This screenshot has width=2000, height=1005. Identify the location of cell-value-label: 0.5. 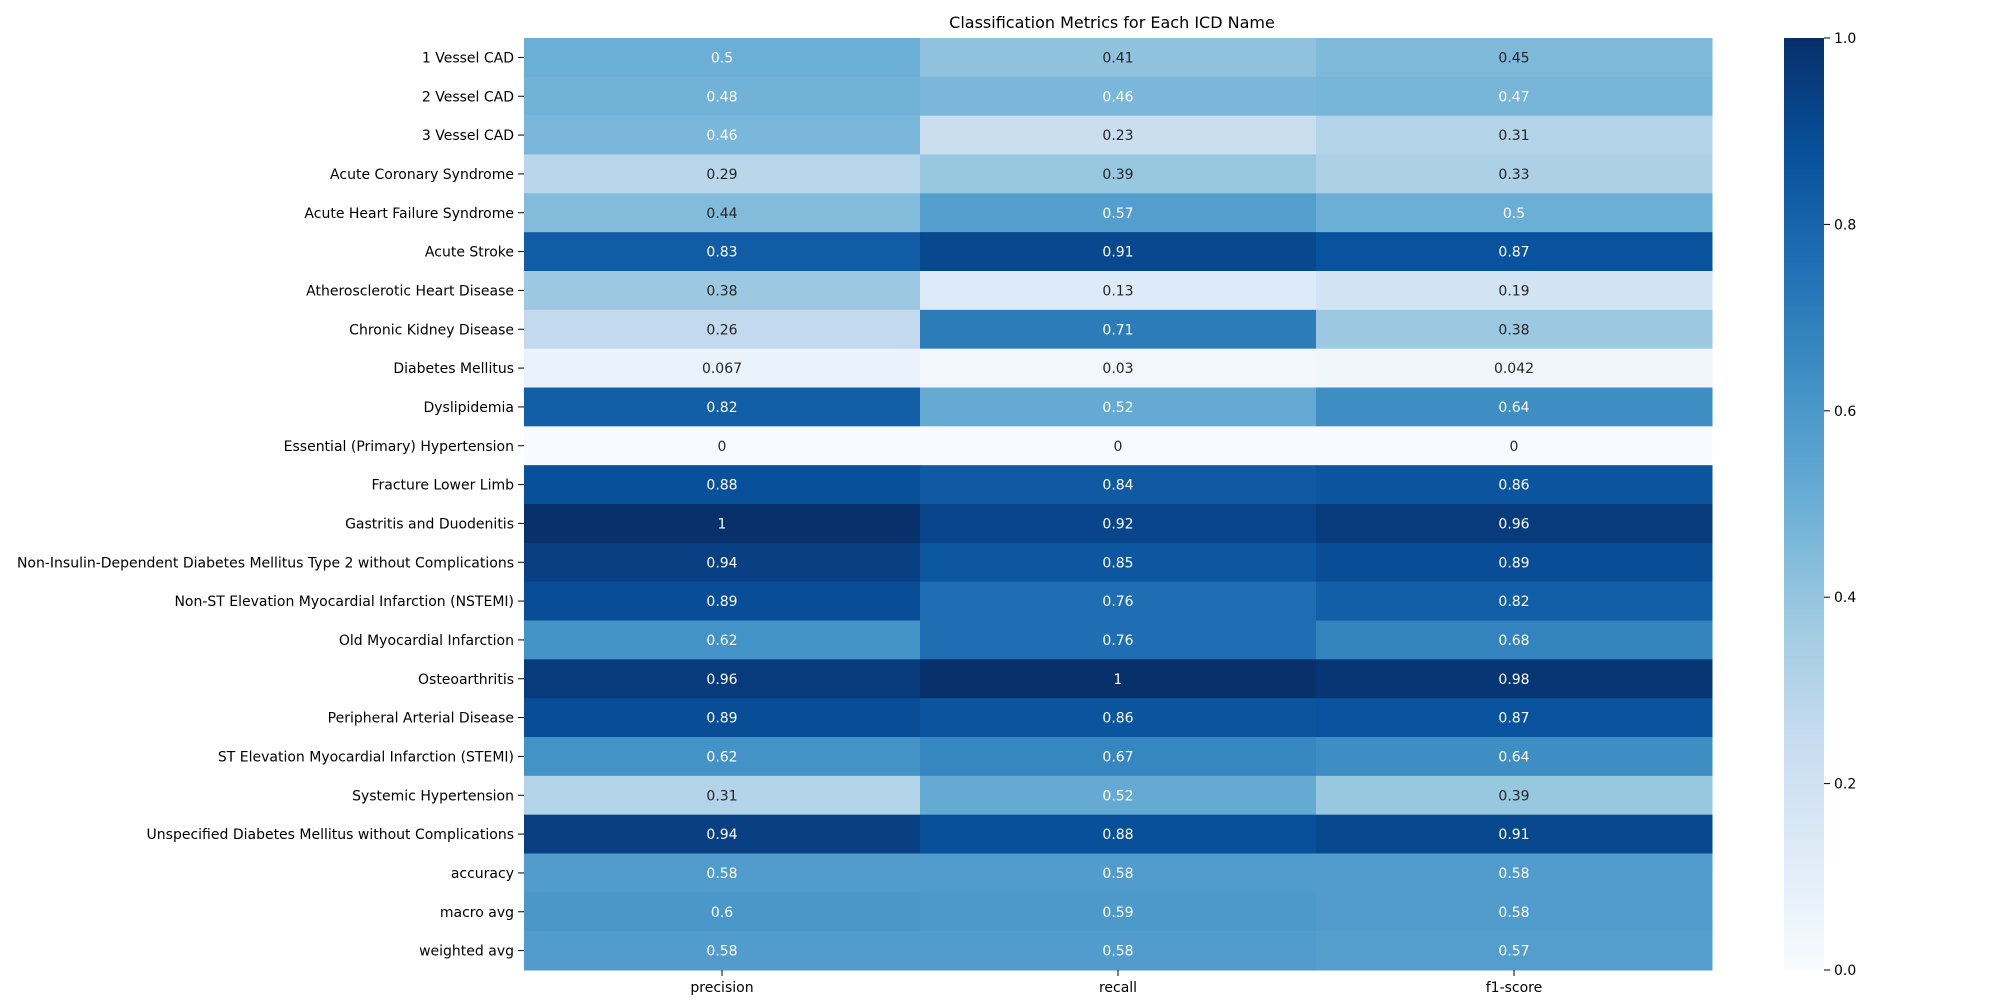
(722, 58).